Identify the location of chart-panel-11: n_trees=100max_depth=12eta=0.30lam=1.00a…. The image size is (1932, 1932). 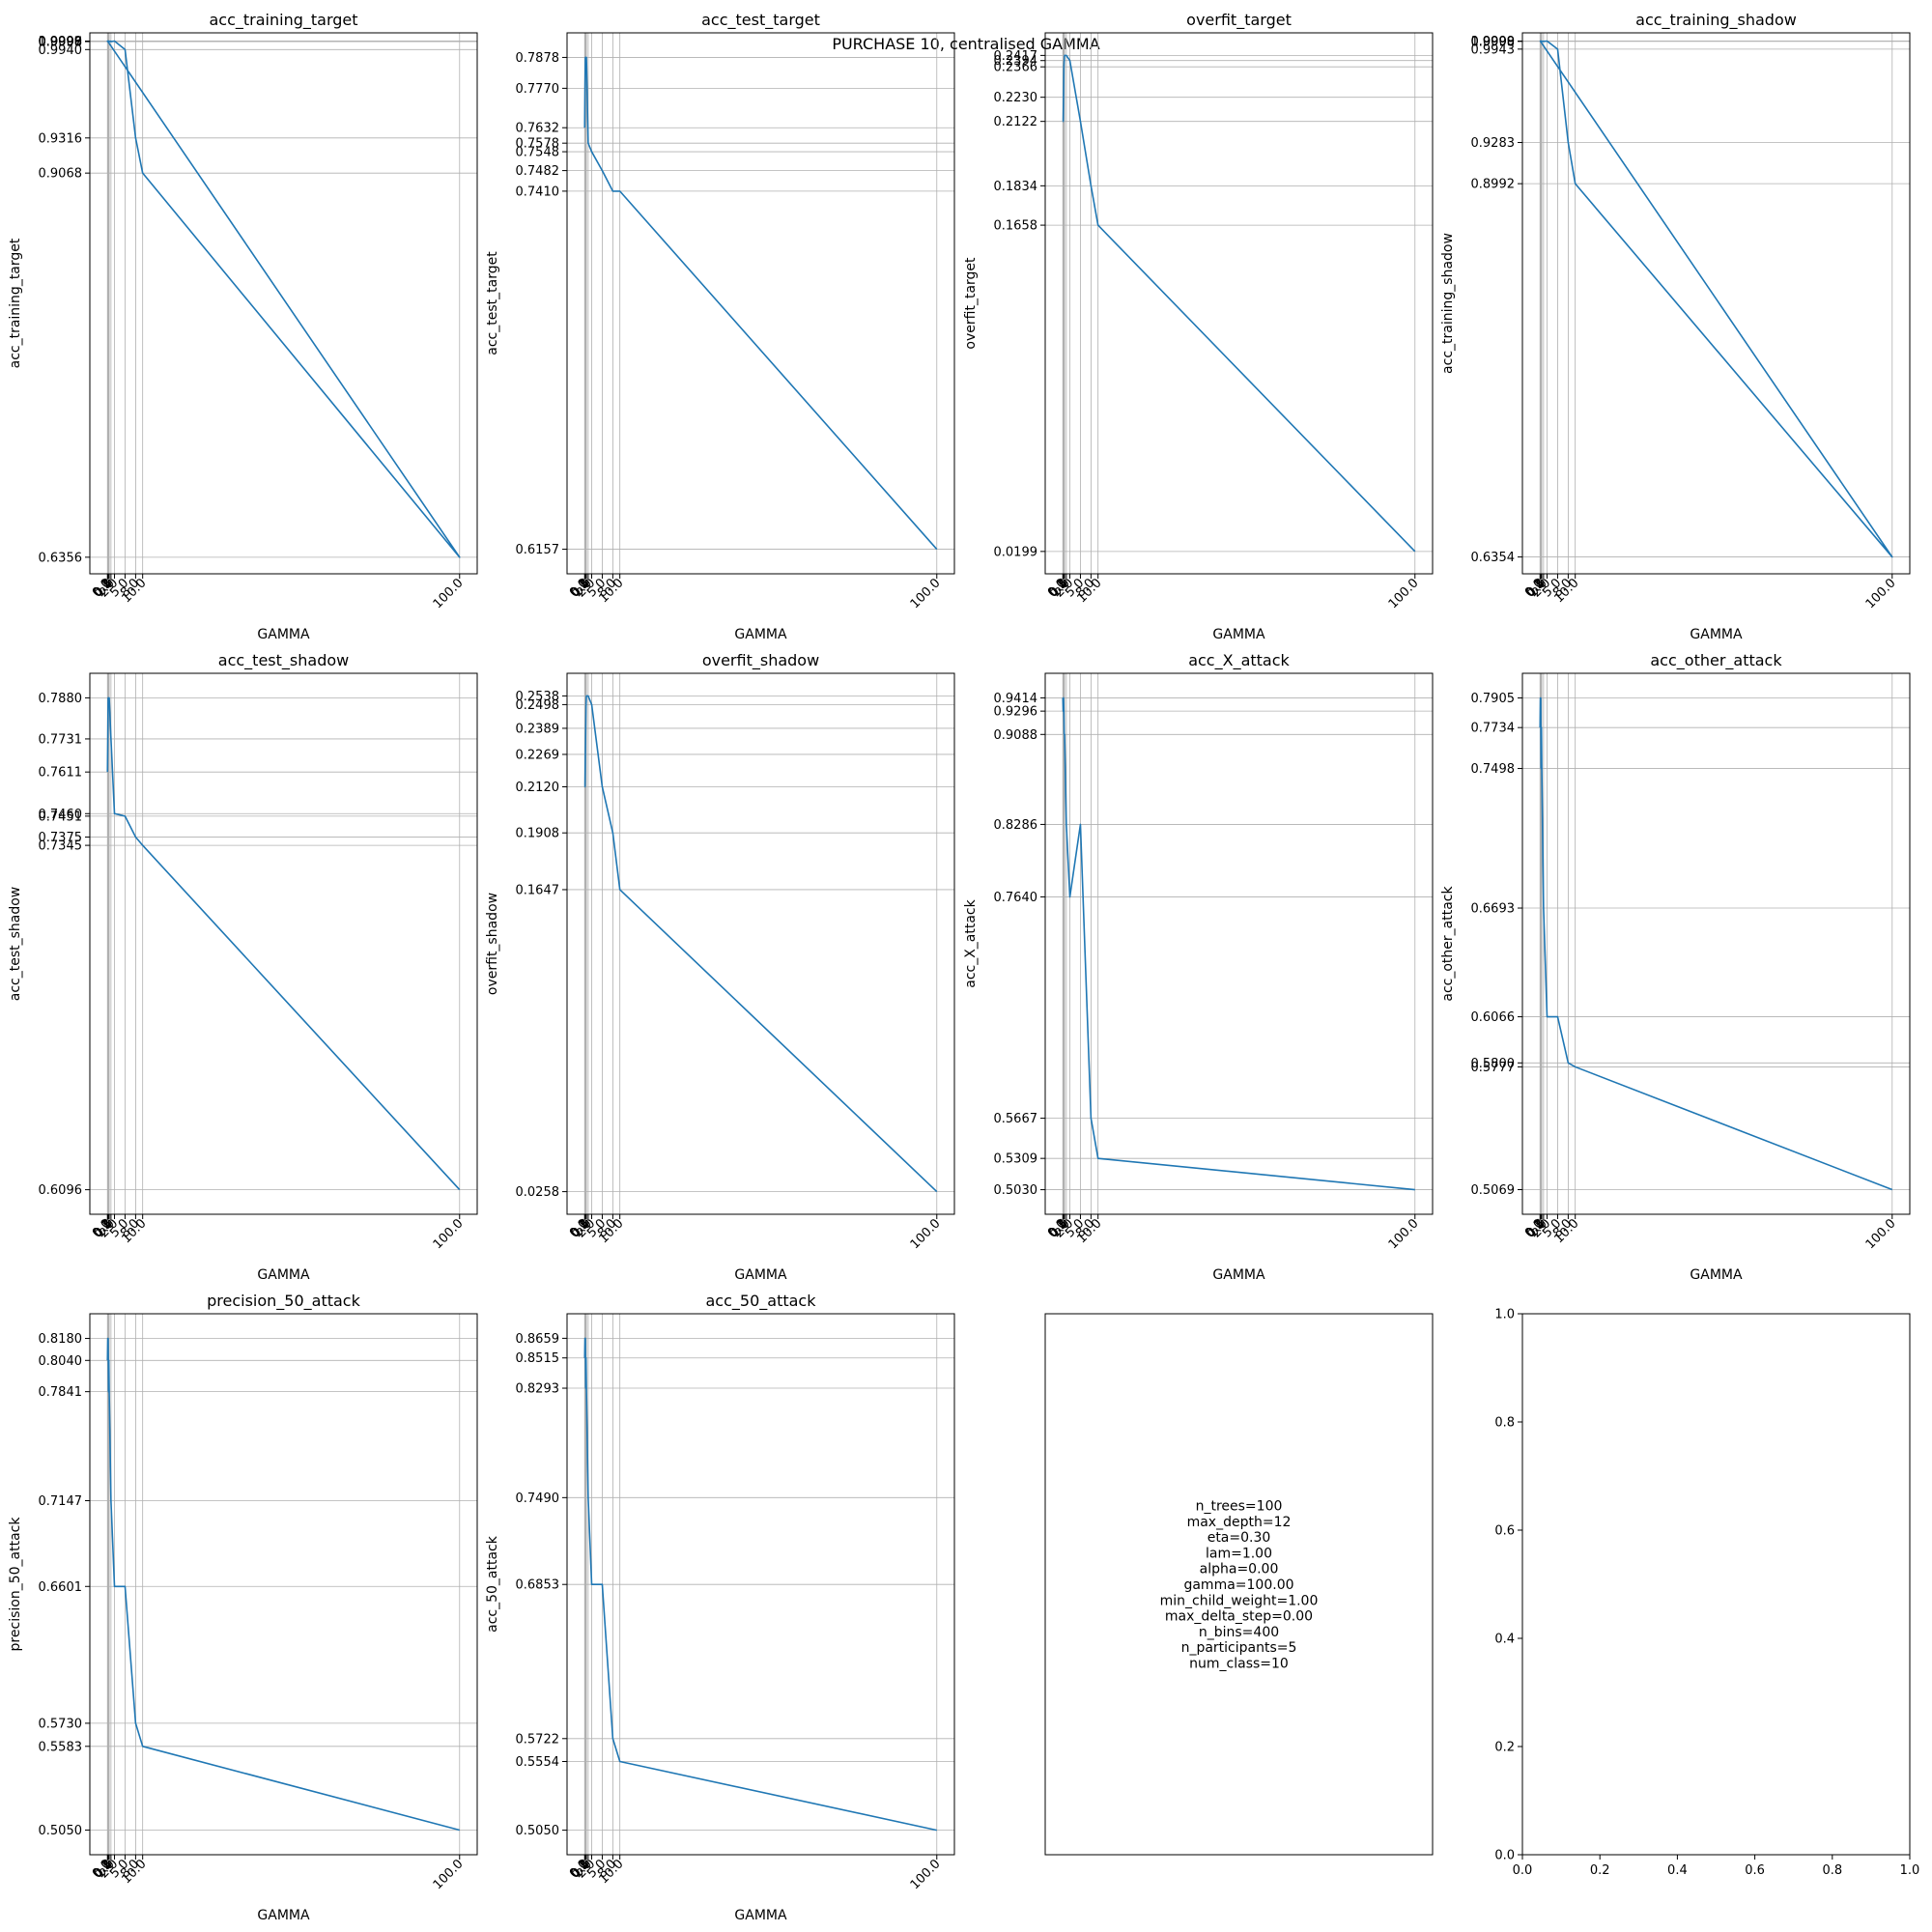
(1239, 1584).